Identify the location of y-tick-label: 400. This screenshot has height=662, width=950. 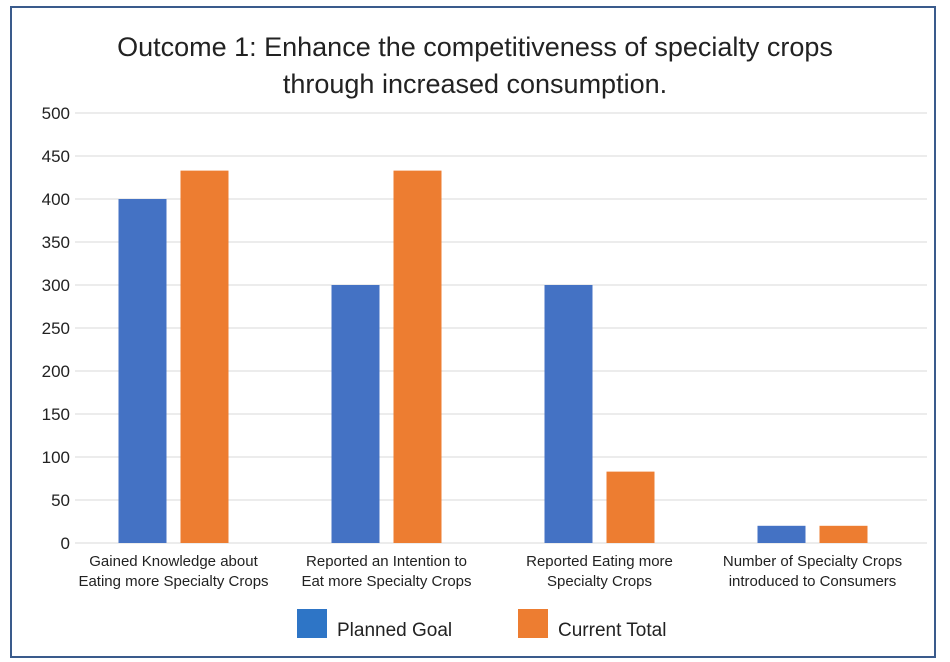
(56, 199).